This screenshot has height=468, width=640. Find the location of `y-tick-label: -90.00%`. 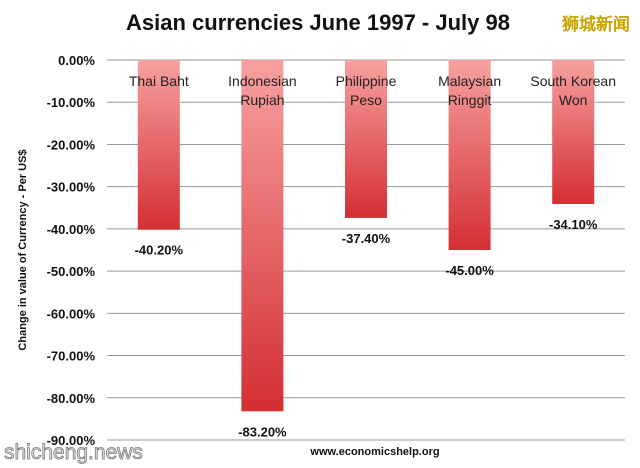

y-tick-label: -90.00% is located at coordinates (71, 440).